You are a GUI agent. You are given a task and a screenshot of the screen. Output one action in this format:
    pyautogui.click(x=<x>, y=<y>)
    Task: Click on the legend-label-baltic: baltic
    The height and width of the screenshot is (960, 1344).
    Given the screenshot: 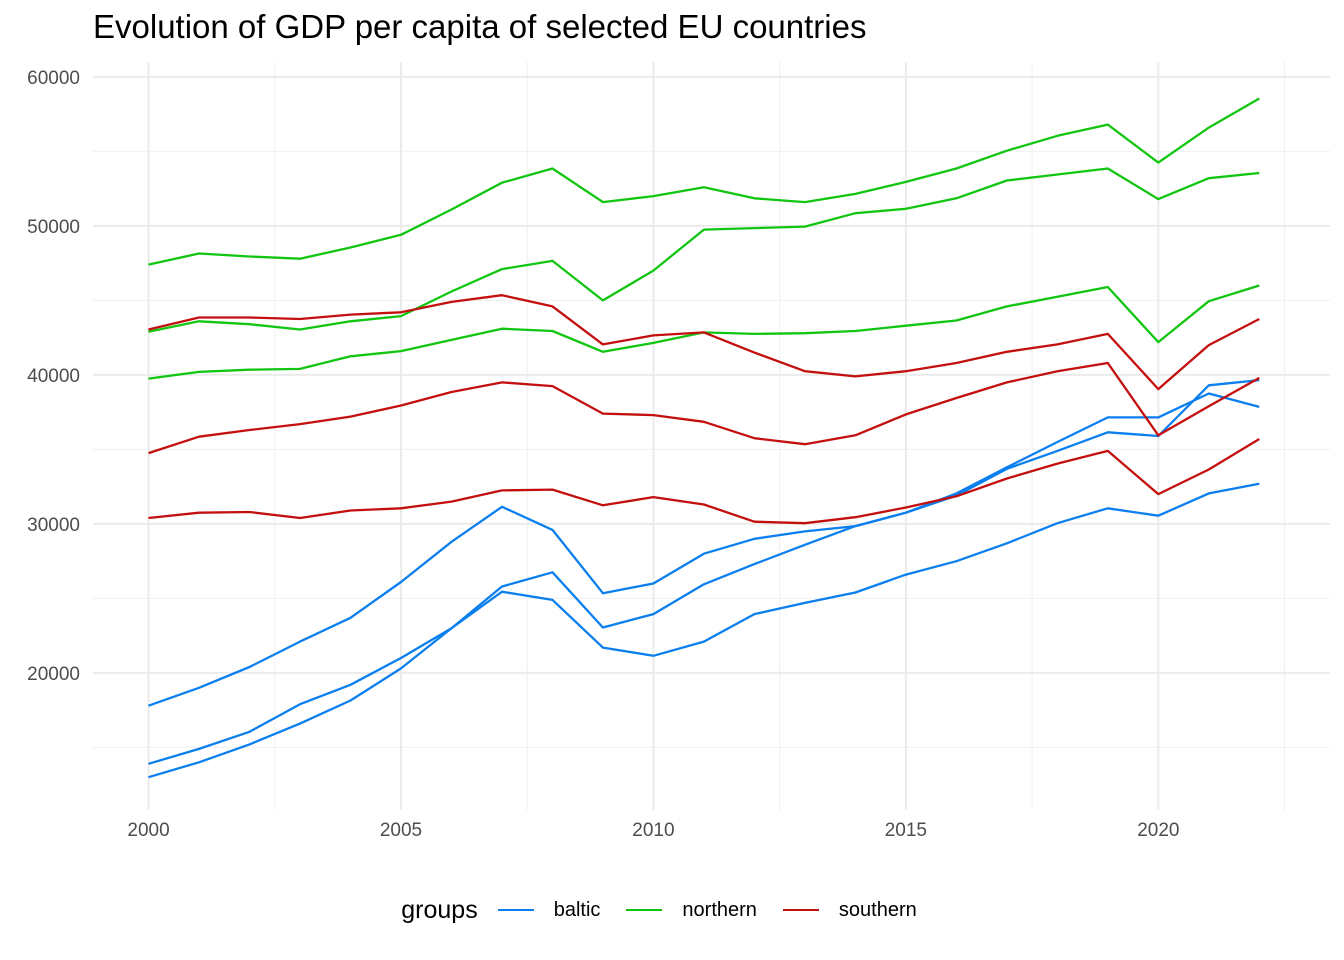 What is the action you would take?
    pyautogui.click(x=577, y=909)
    